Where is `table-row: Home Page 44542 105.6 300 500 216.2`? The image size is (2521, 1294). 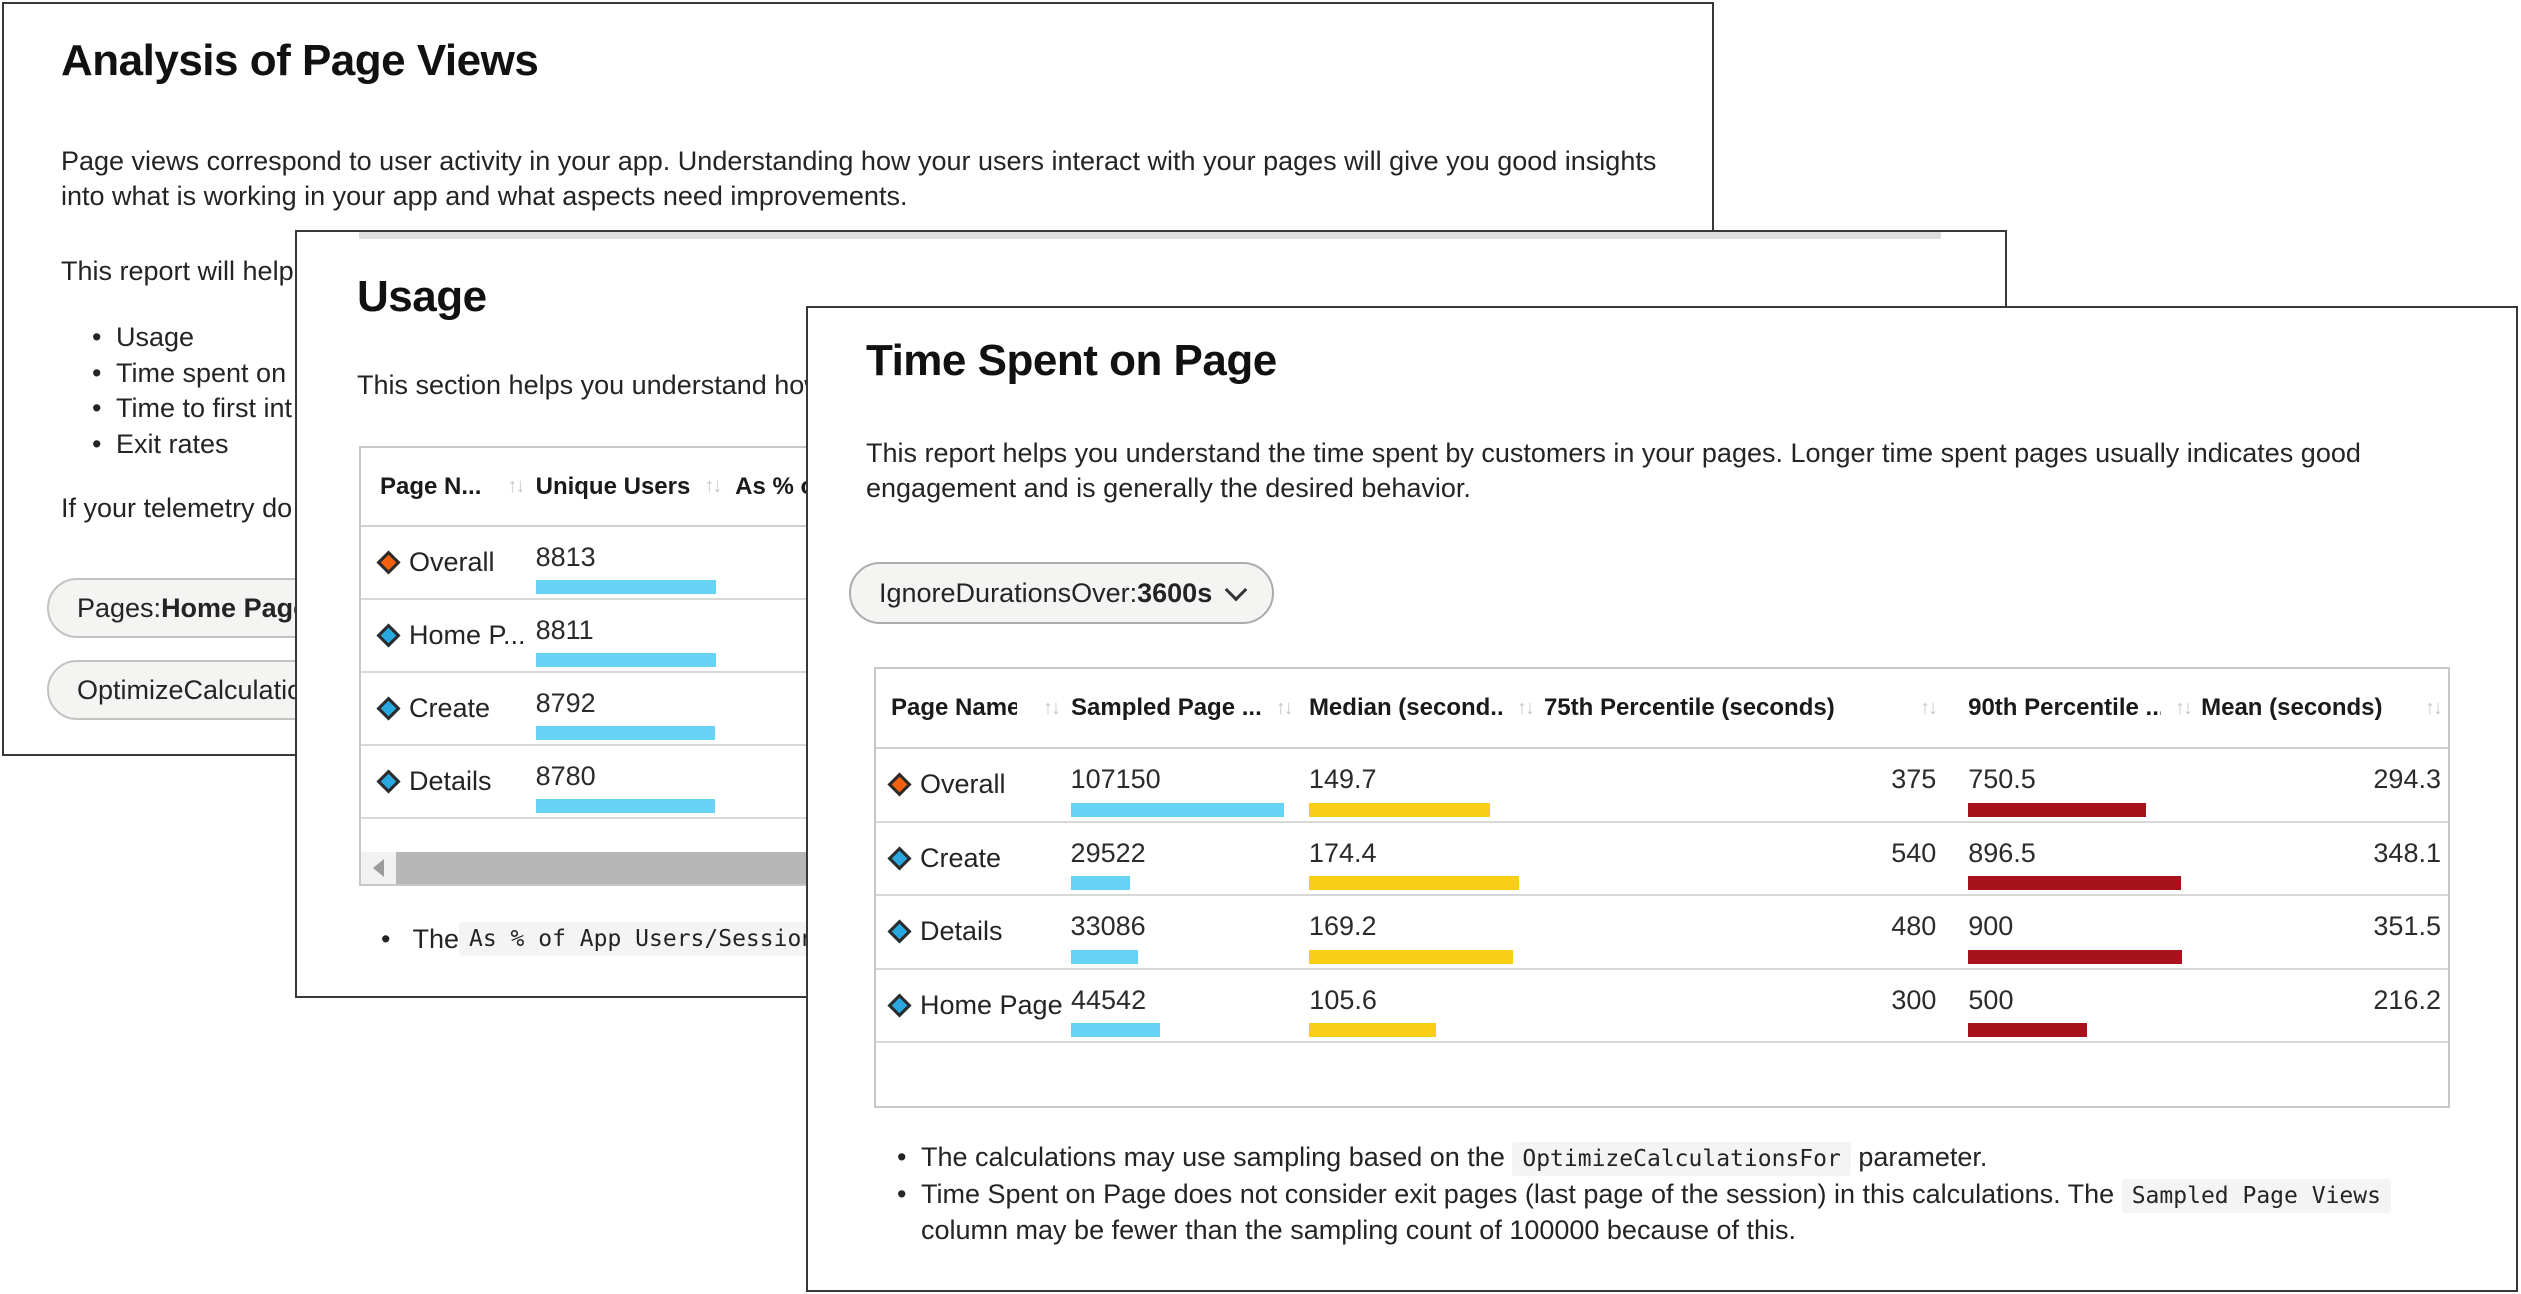 table-row: Home Page 44542 105.6 300 500 216.2 is located at coordinates (1662, 1006).